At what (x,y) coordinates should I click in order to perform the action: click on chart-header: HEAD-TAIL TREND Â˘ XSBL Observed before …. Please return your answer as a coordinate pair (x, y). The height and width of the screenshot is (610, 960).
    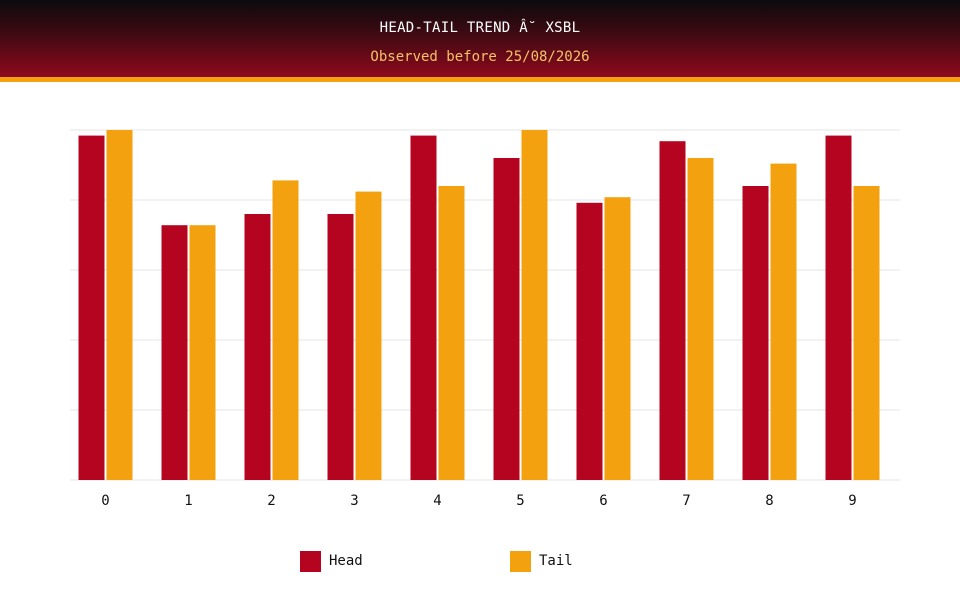
    Looking at the image, I should click on (480, 41).